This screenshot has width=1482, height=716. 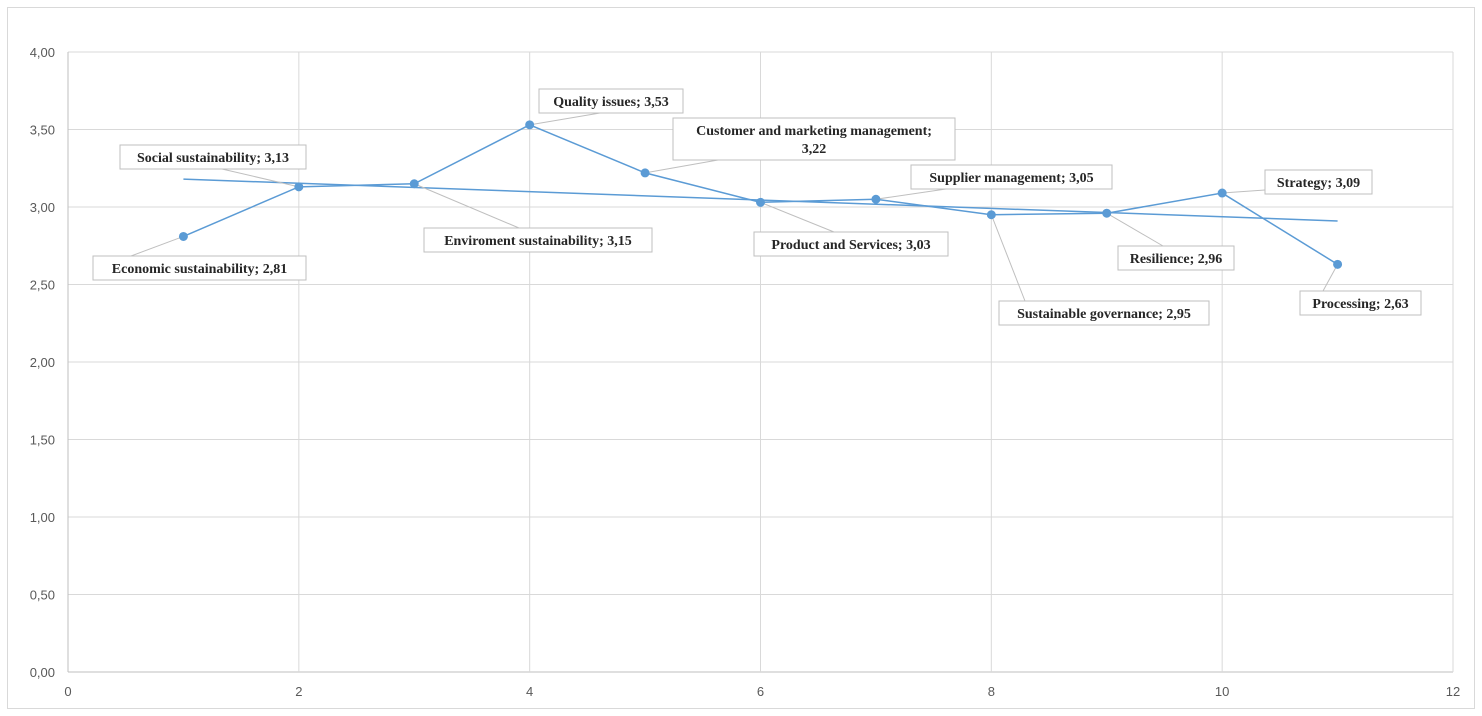 What do you see at coordinates (42, 440) in the screenshot?
I see `y-tick-label: 1,50` at bounding box center [42, 440].